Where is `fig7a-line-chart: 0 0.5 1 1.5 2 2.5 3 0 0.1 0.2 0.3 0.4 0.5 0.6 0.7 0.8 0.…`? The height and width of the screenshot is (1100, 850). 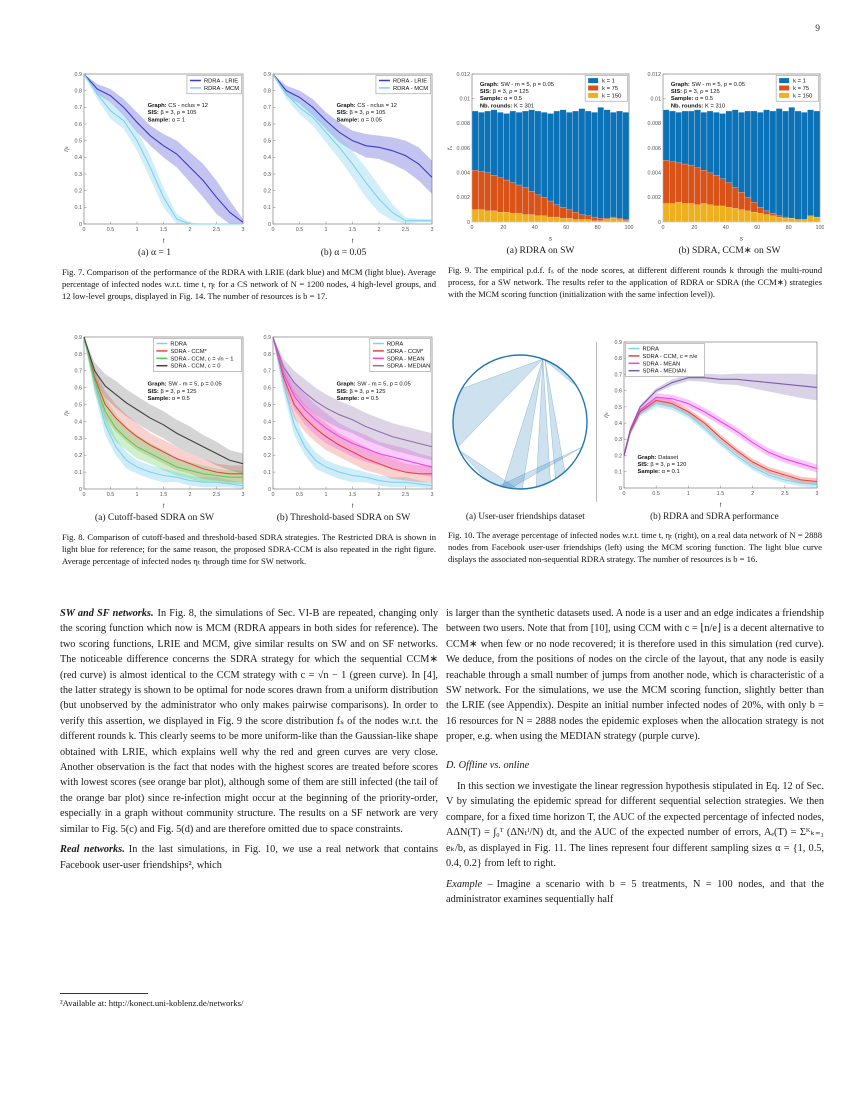
fig7a-line-chart: 0 0.5 1 1.5 2 2.5 3 0 0.1 0.2 0.3 0.4 0.5 0.6 0.7 0.8 0.… is located at coordinates (154, 158).